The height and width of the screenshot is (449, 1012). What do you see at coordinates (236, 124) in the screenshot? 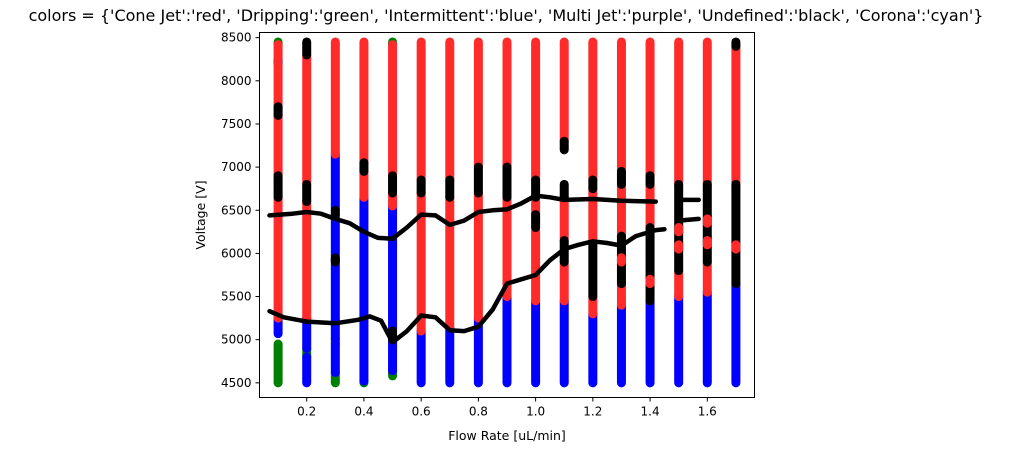
I see `y-tick-label: 7500` at bounding box center [236, 124].